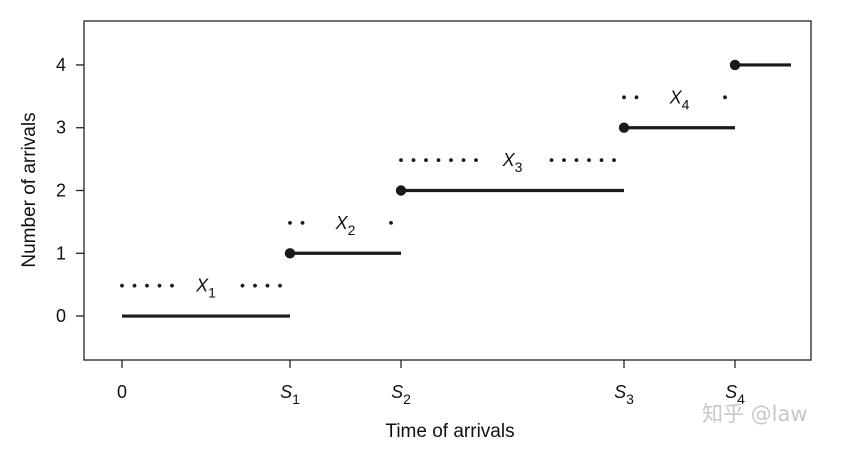  What do you see at coordinates (61, 191) in the screenshot?
I see `y-tick-label-2: 2` at bounding box center [61, 191].